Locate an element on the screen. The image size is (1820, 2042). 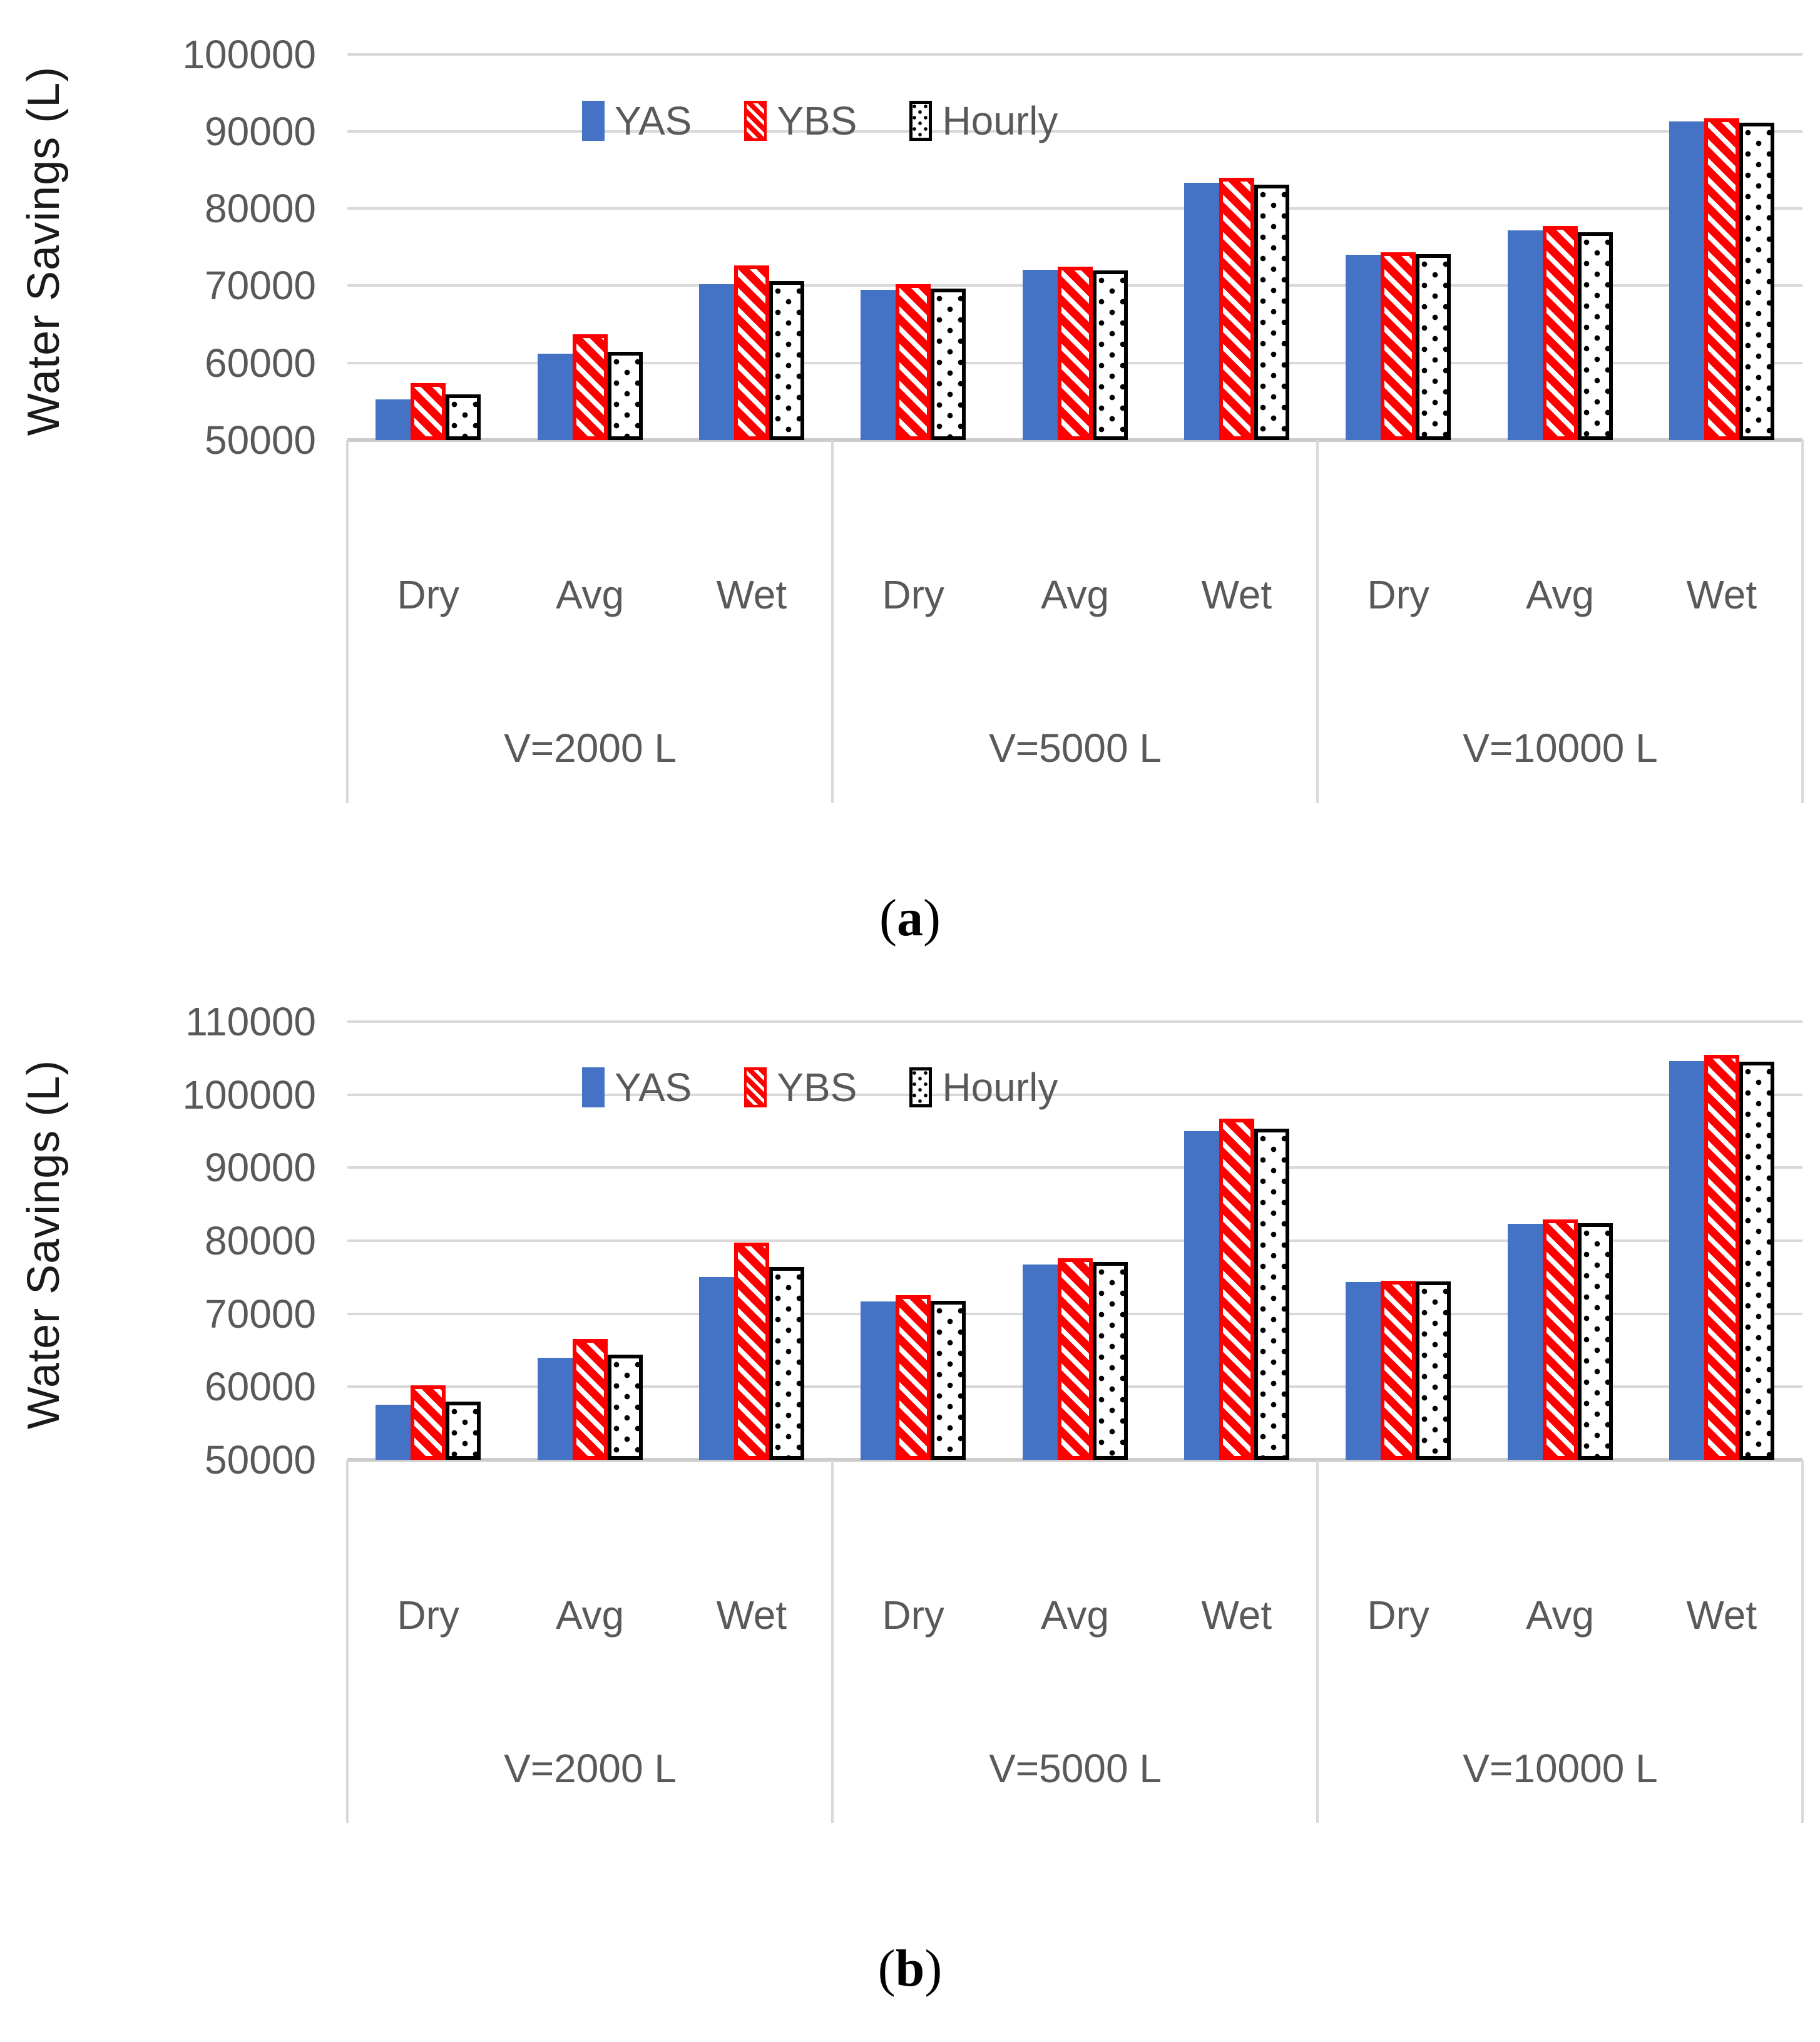
bar-hourly-wet-10000L is located at coordinates (1757, 1261).